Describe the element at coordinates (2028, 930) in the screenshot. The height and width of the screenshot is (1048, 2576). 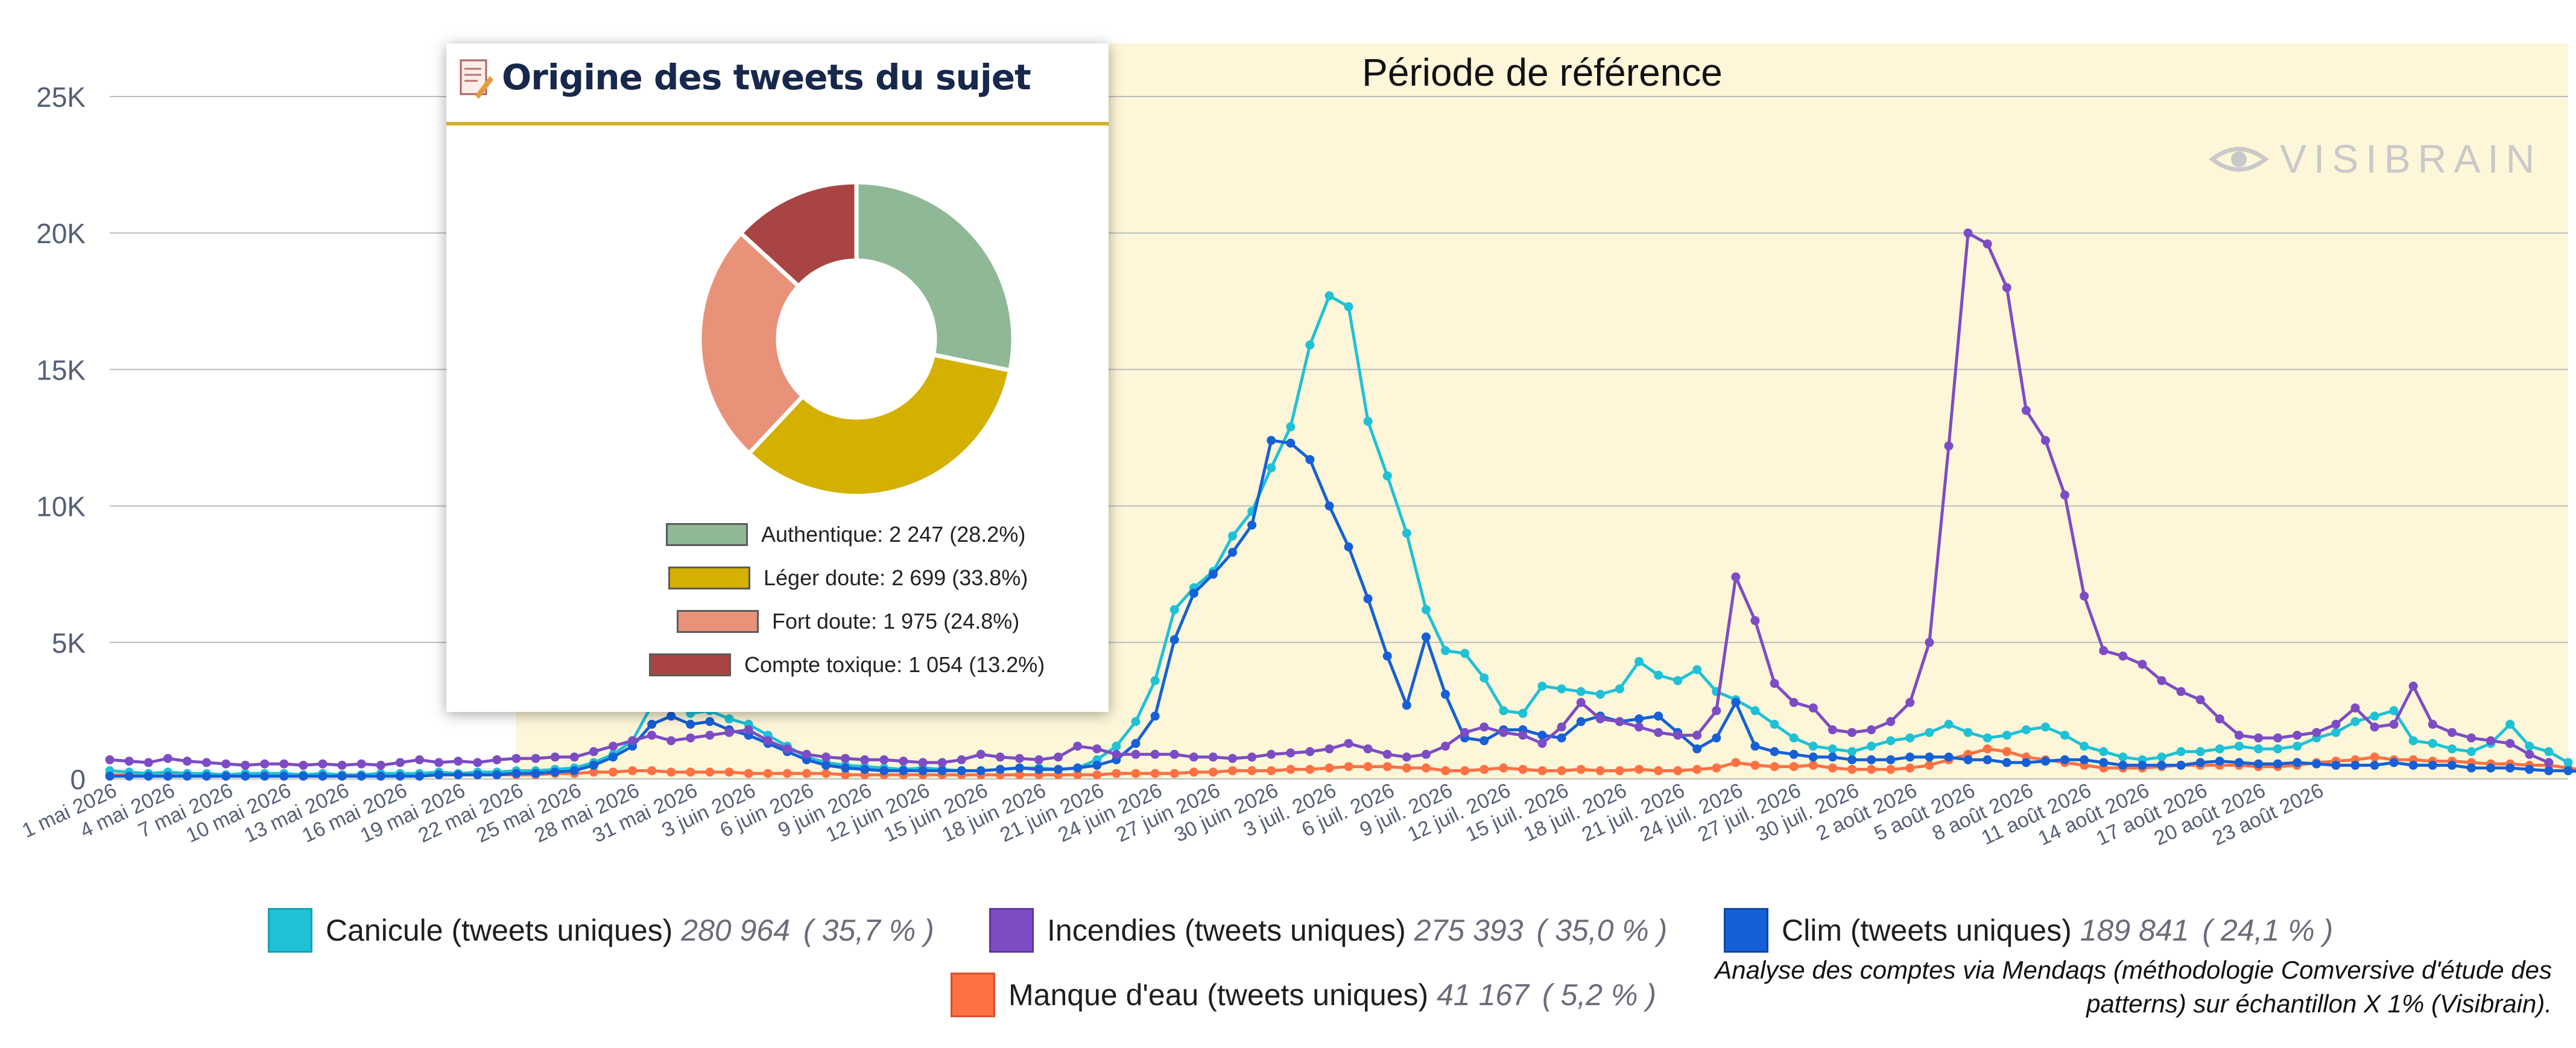
I see `legend-item-clim: Clim (tweets uniques) 189 841 ( 24,1 % )` at that location.